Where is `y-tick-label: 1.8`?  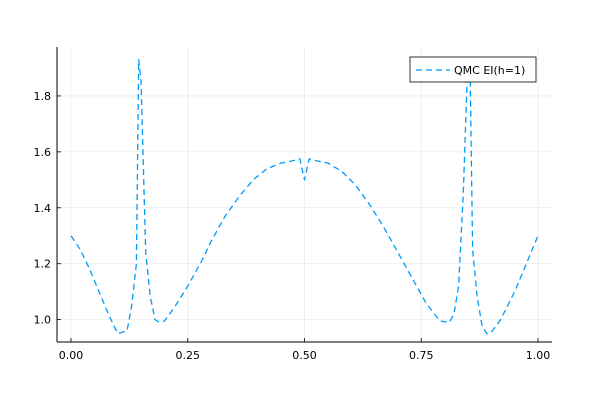 y-tick-label: 1.8 is located at coordinates (43, 96).